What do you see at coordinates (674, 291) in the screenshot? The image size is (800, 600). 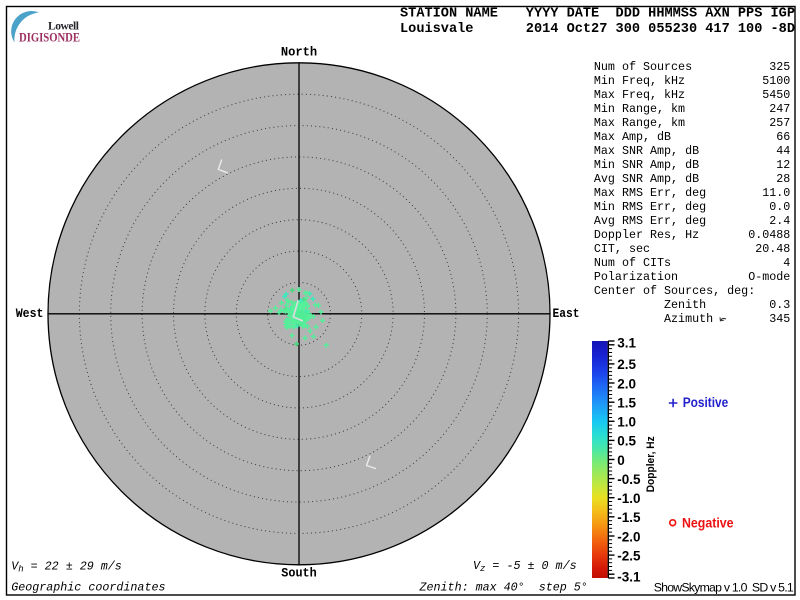 I see `svg-text: Center of Sources, deg:` at bounding box center [674, 291].